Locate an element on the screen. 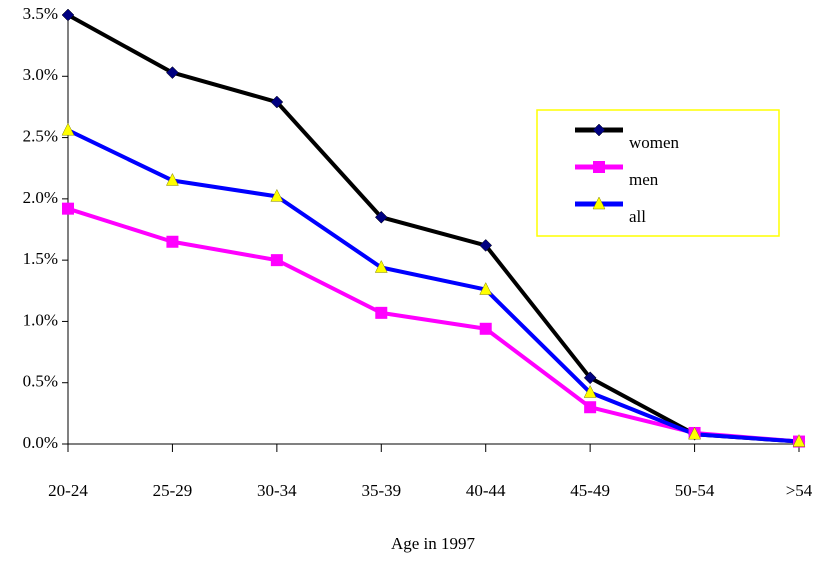  y-tick-label: 3.0% is located at coordinates (40, 74).